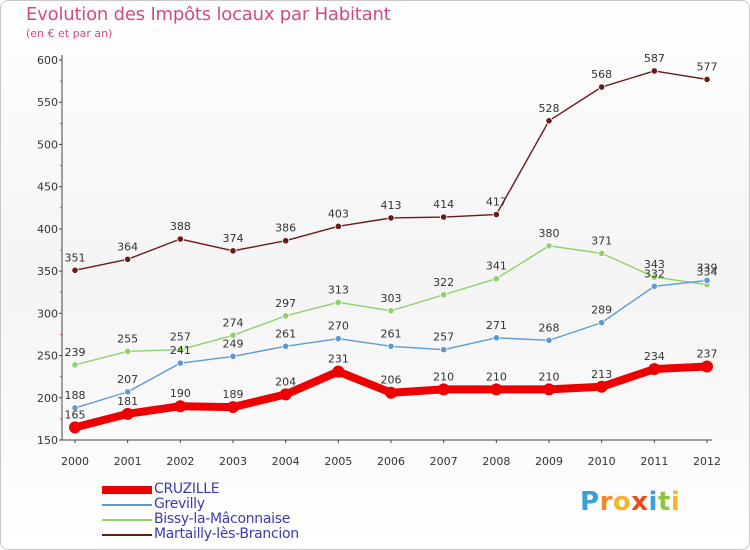  I want to click on data-label: 334, so click(707, 272).